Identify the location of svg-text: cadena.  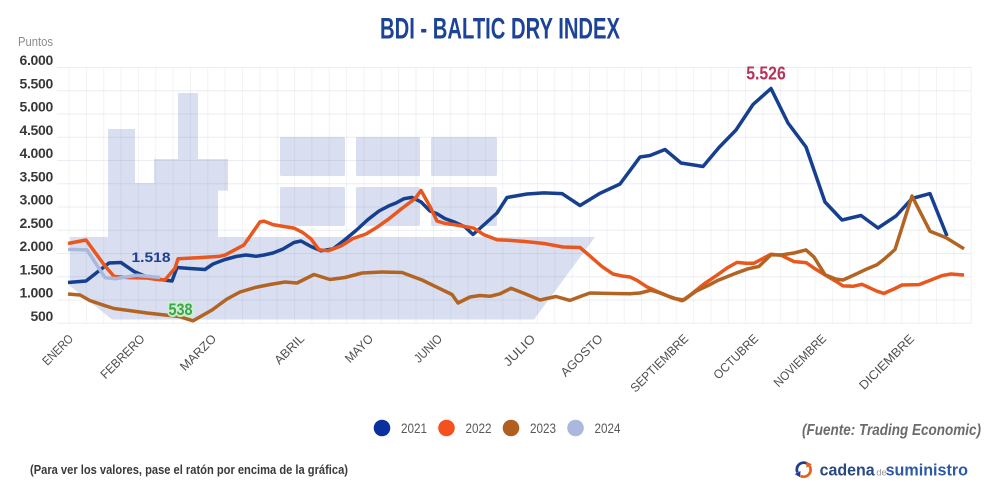
(848, 469).